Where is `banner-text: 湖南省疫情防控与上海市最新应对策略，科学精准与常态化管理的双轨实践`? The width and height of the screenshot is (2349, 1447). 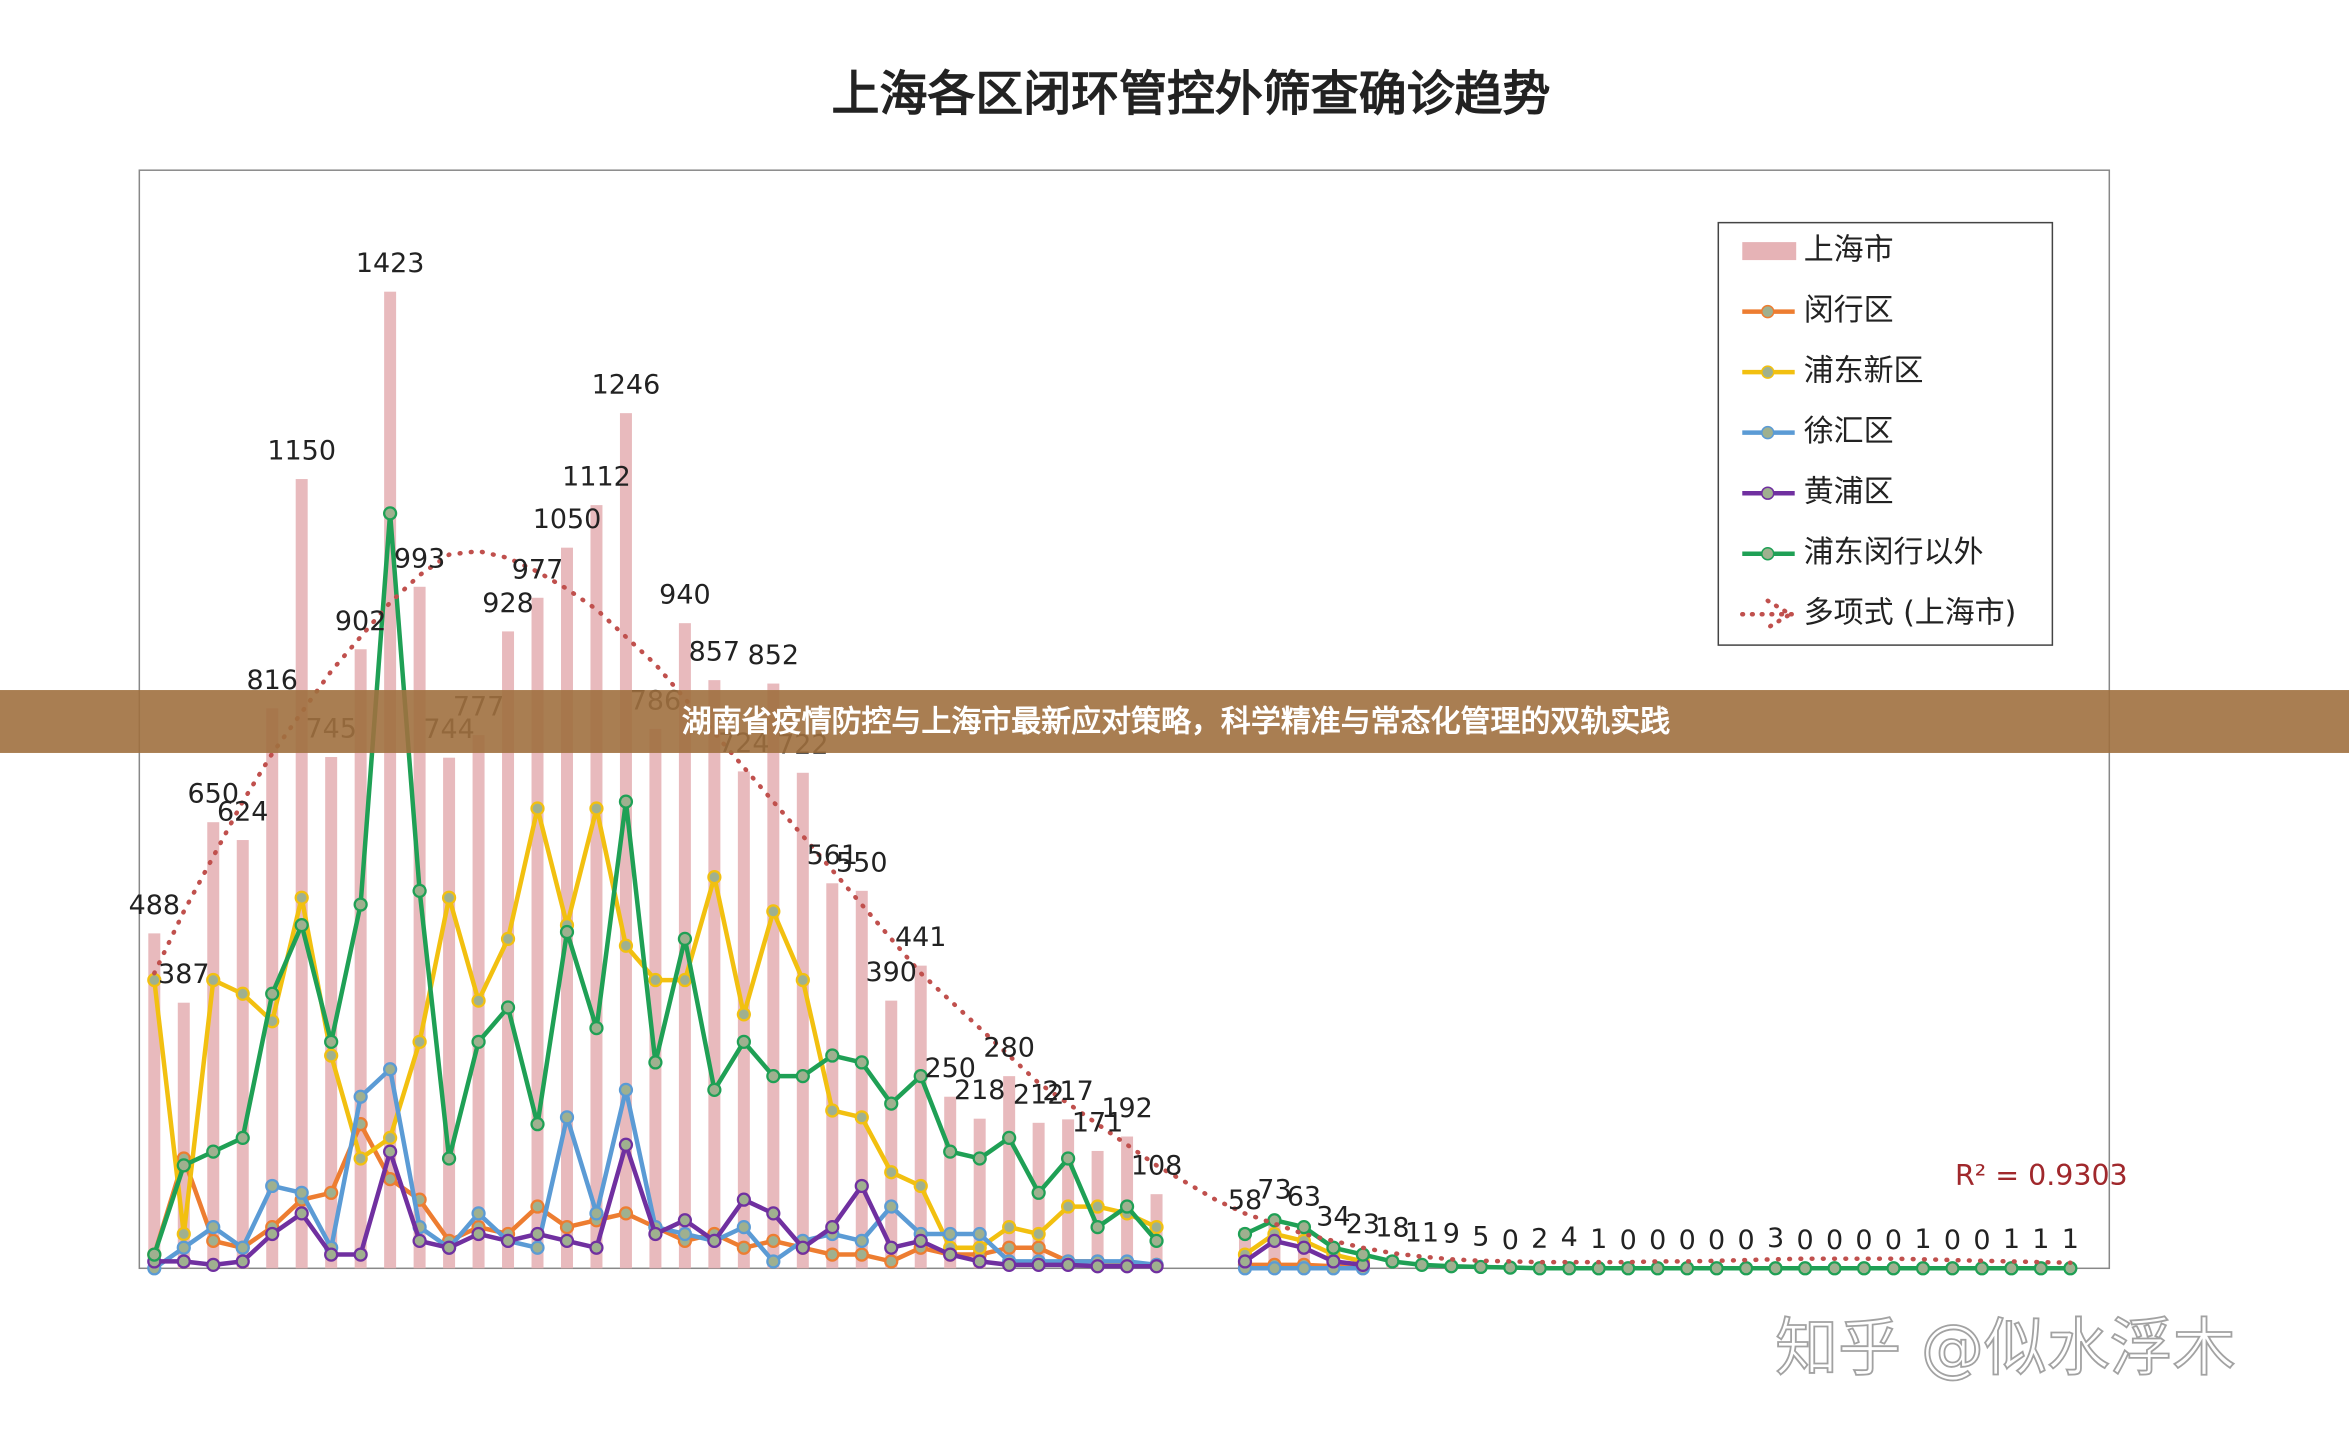
banner-text: 湖南省疫情防控与上海市最新应对策略，科学精准与常态化管理的双轨实践 is located at coordinates (1176, 721).